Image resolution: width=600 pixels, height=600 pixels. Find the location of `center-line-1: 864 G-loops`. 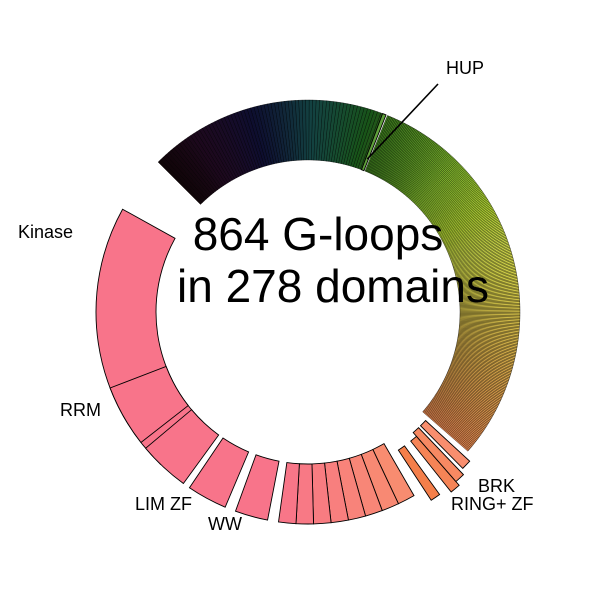

center-line-1: 864 G-loops is located at coordinates (318, 234).